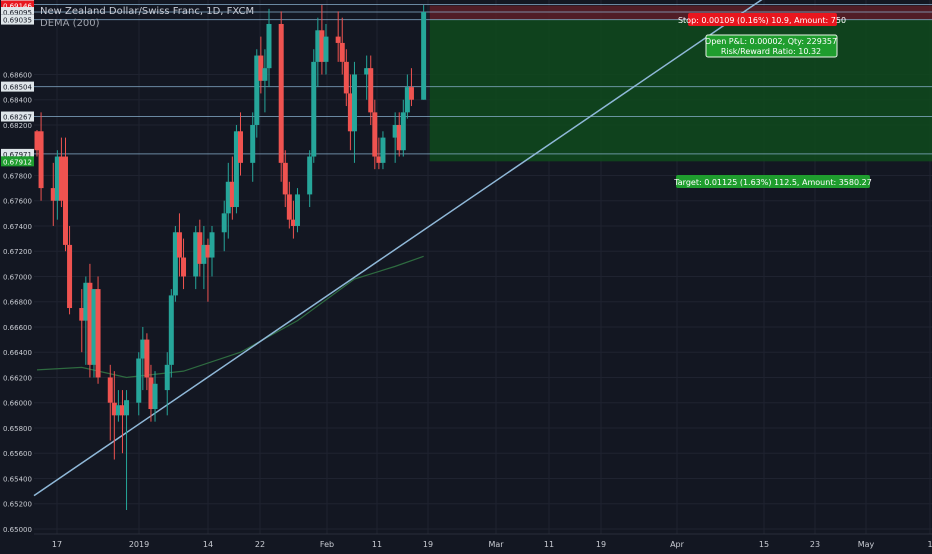 This screenshot has height=554, width=932. What do you see at coordinates (677, 544) in the screenshot?
I see `x-tick-label: Apr` at bounding box center [677, 544].